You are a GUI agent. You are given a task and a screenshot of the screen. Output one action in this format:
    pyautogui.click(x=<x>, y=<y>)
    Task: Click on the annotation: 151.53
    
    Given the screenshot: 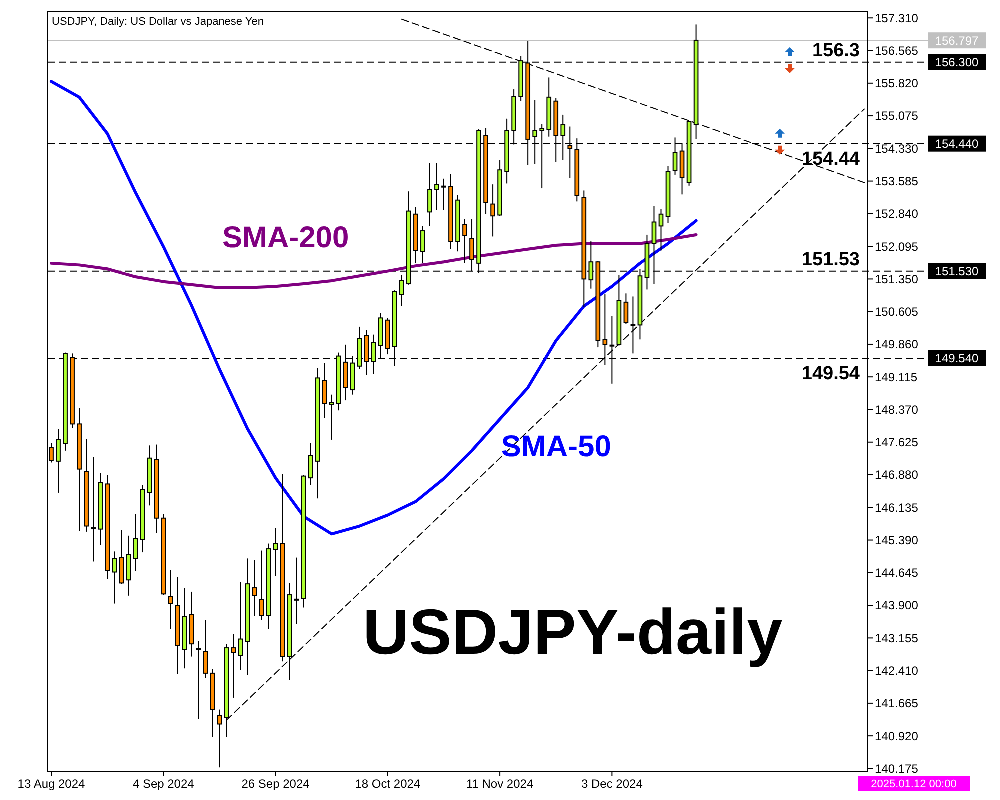 What is the action you would take?
    pyautogui.click(x=831, y=259)
    